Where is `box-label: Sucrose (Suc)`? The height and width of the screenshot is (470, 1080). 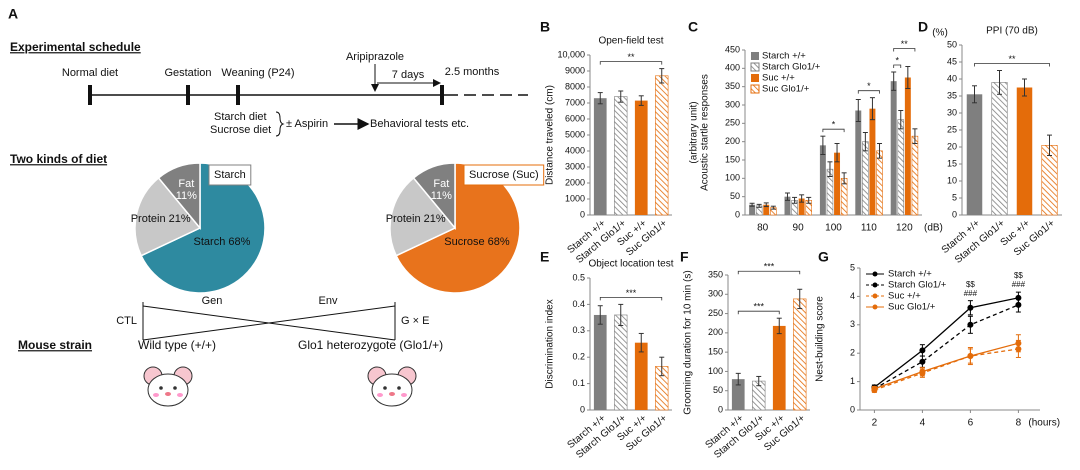 box-label: Sucrose (Suc) is located at coordinates (504, 175).